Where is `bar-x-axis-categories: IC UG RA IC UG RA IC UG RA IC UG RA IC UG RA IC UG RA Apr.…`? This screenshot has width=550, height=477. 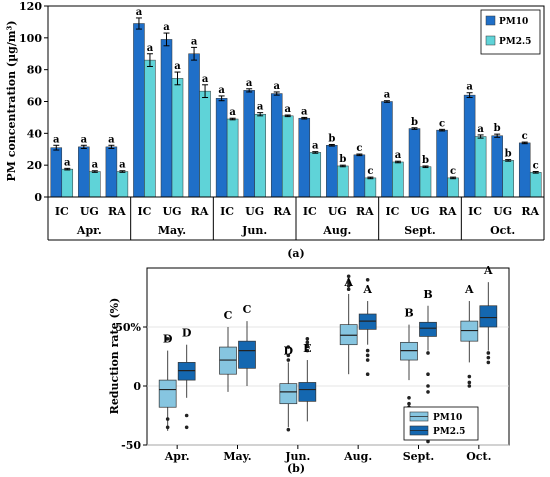
bar-x-axis-categories: IC UG RA IC UG RA IC UG RA IC UG RA IC UG RA IC UG RA Apr.… is located at coordinates (296, 218).